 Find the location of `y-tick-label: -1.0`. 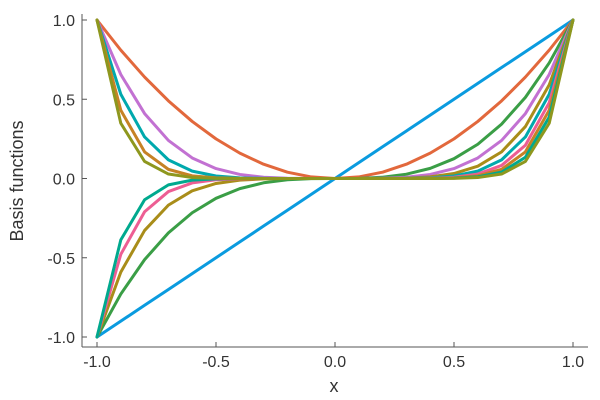

y-tick-label: -1.0 is located at coordinates (61, 338).